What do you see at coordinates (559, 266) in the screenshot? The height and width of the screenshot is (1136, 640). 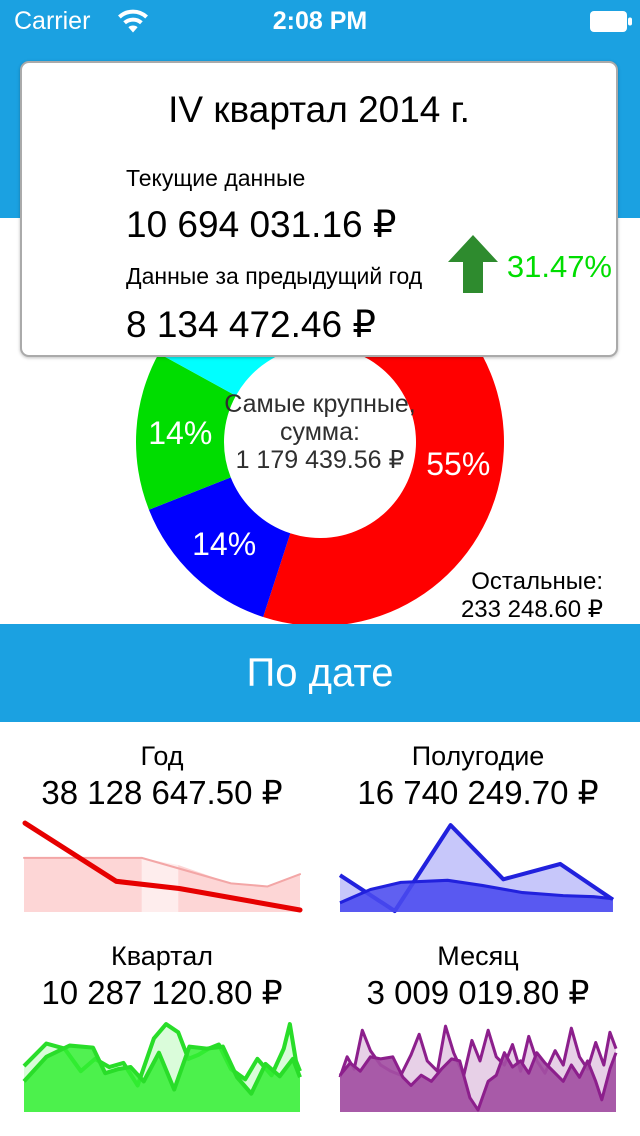 I see `change-percent: 31.47%` at bounding box center [559, 266].